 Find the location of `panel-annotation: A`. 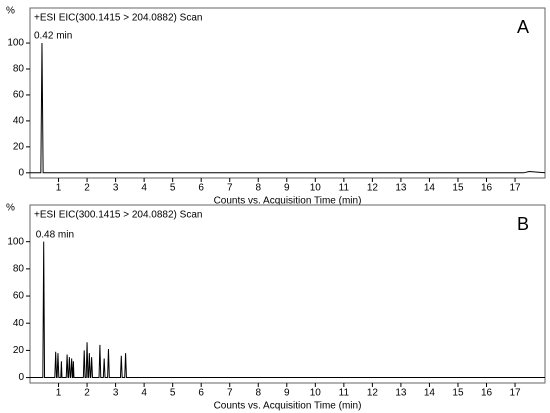

panel-annotation: A is located at coordinates (523, 27).